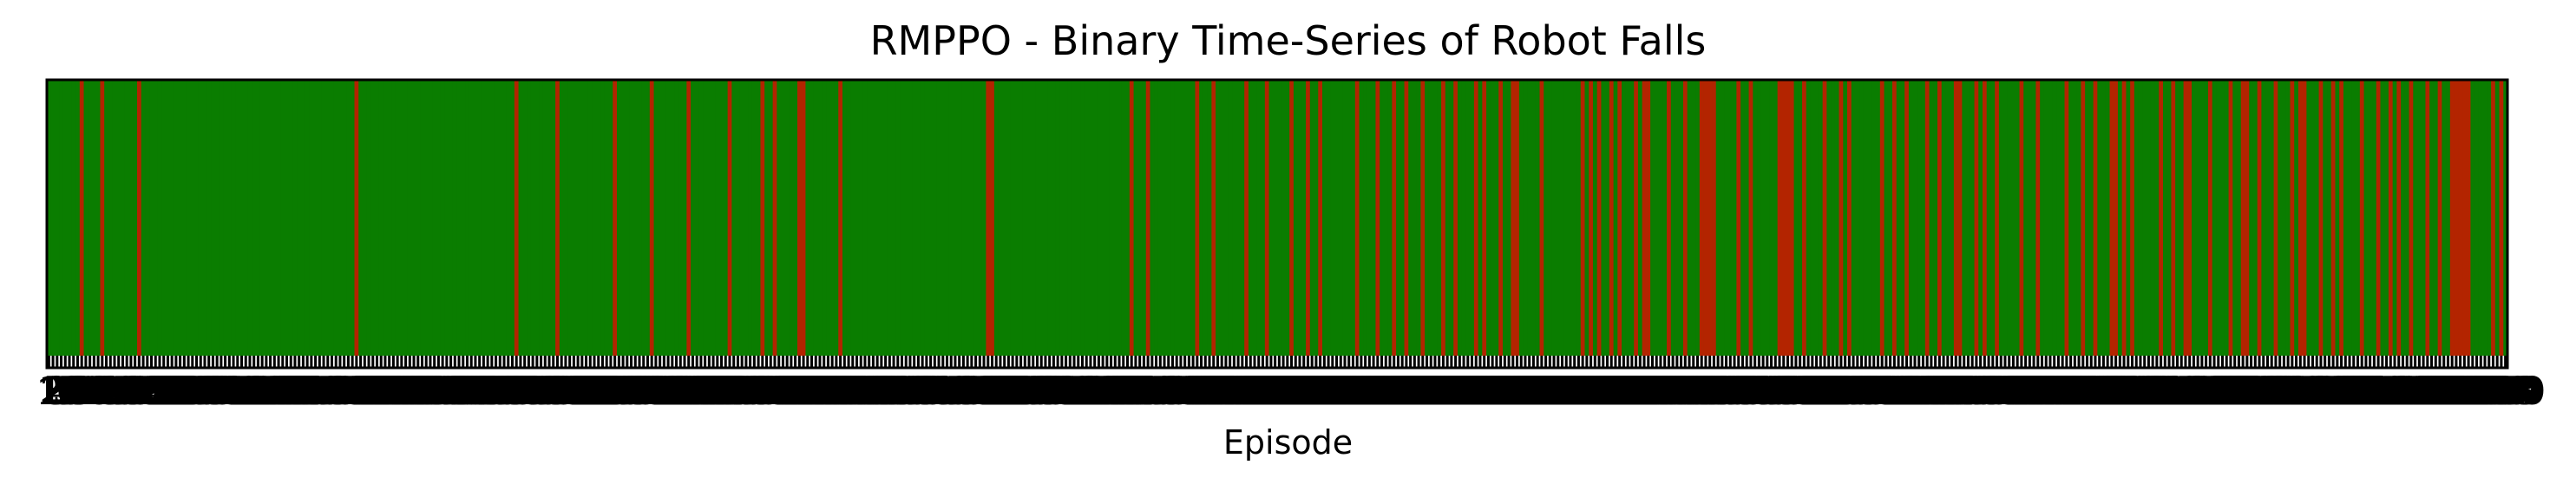 This screenshot has width=2576, height=491. Describe the element at coordinates (1681, 392) in the screenshot. I see `x-tick-label: 399` at that location.